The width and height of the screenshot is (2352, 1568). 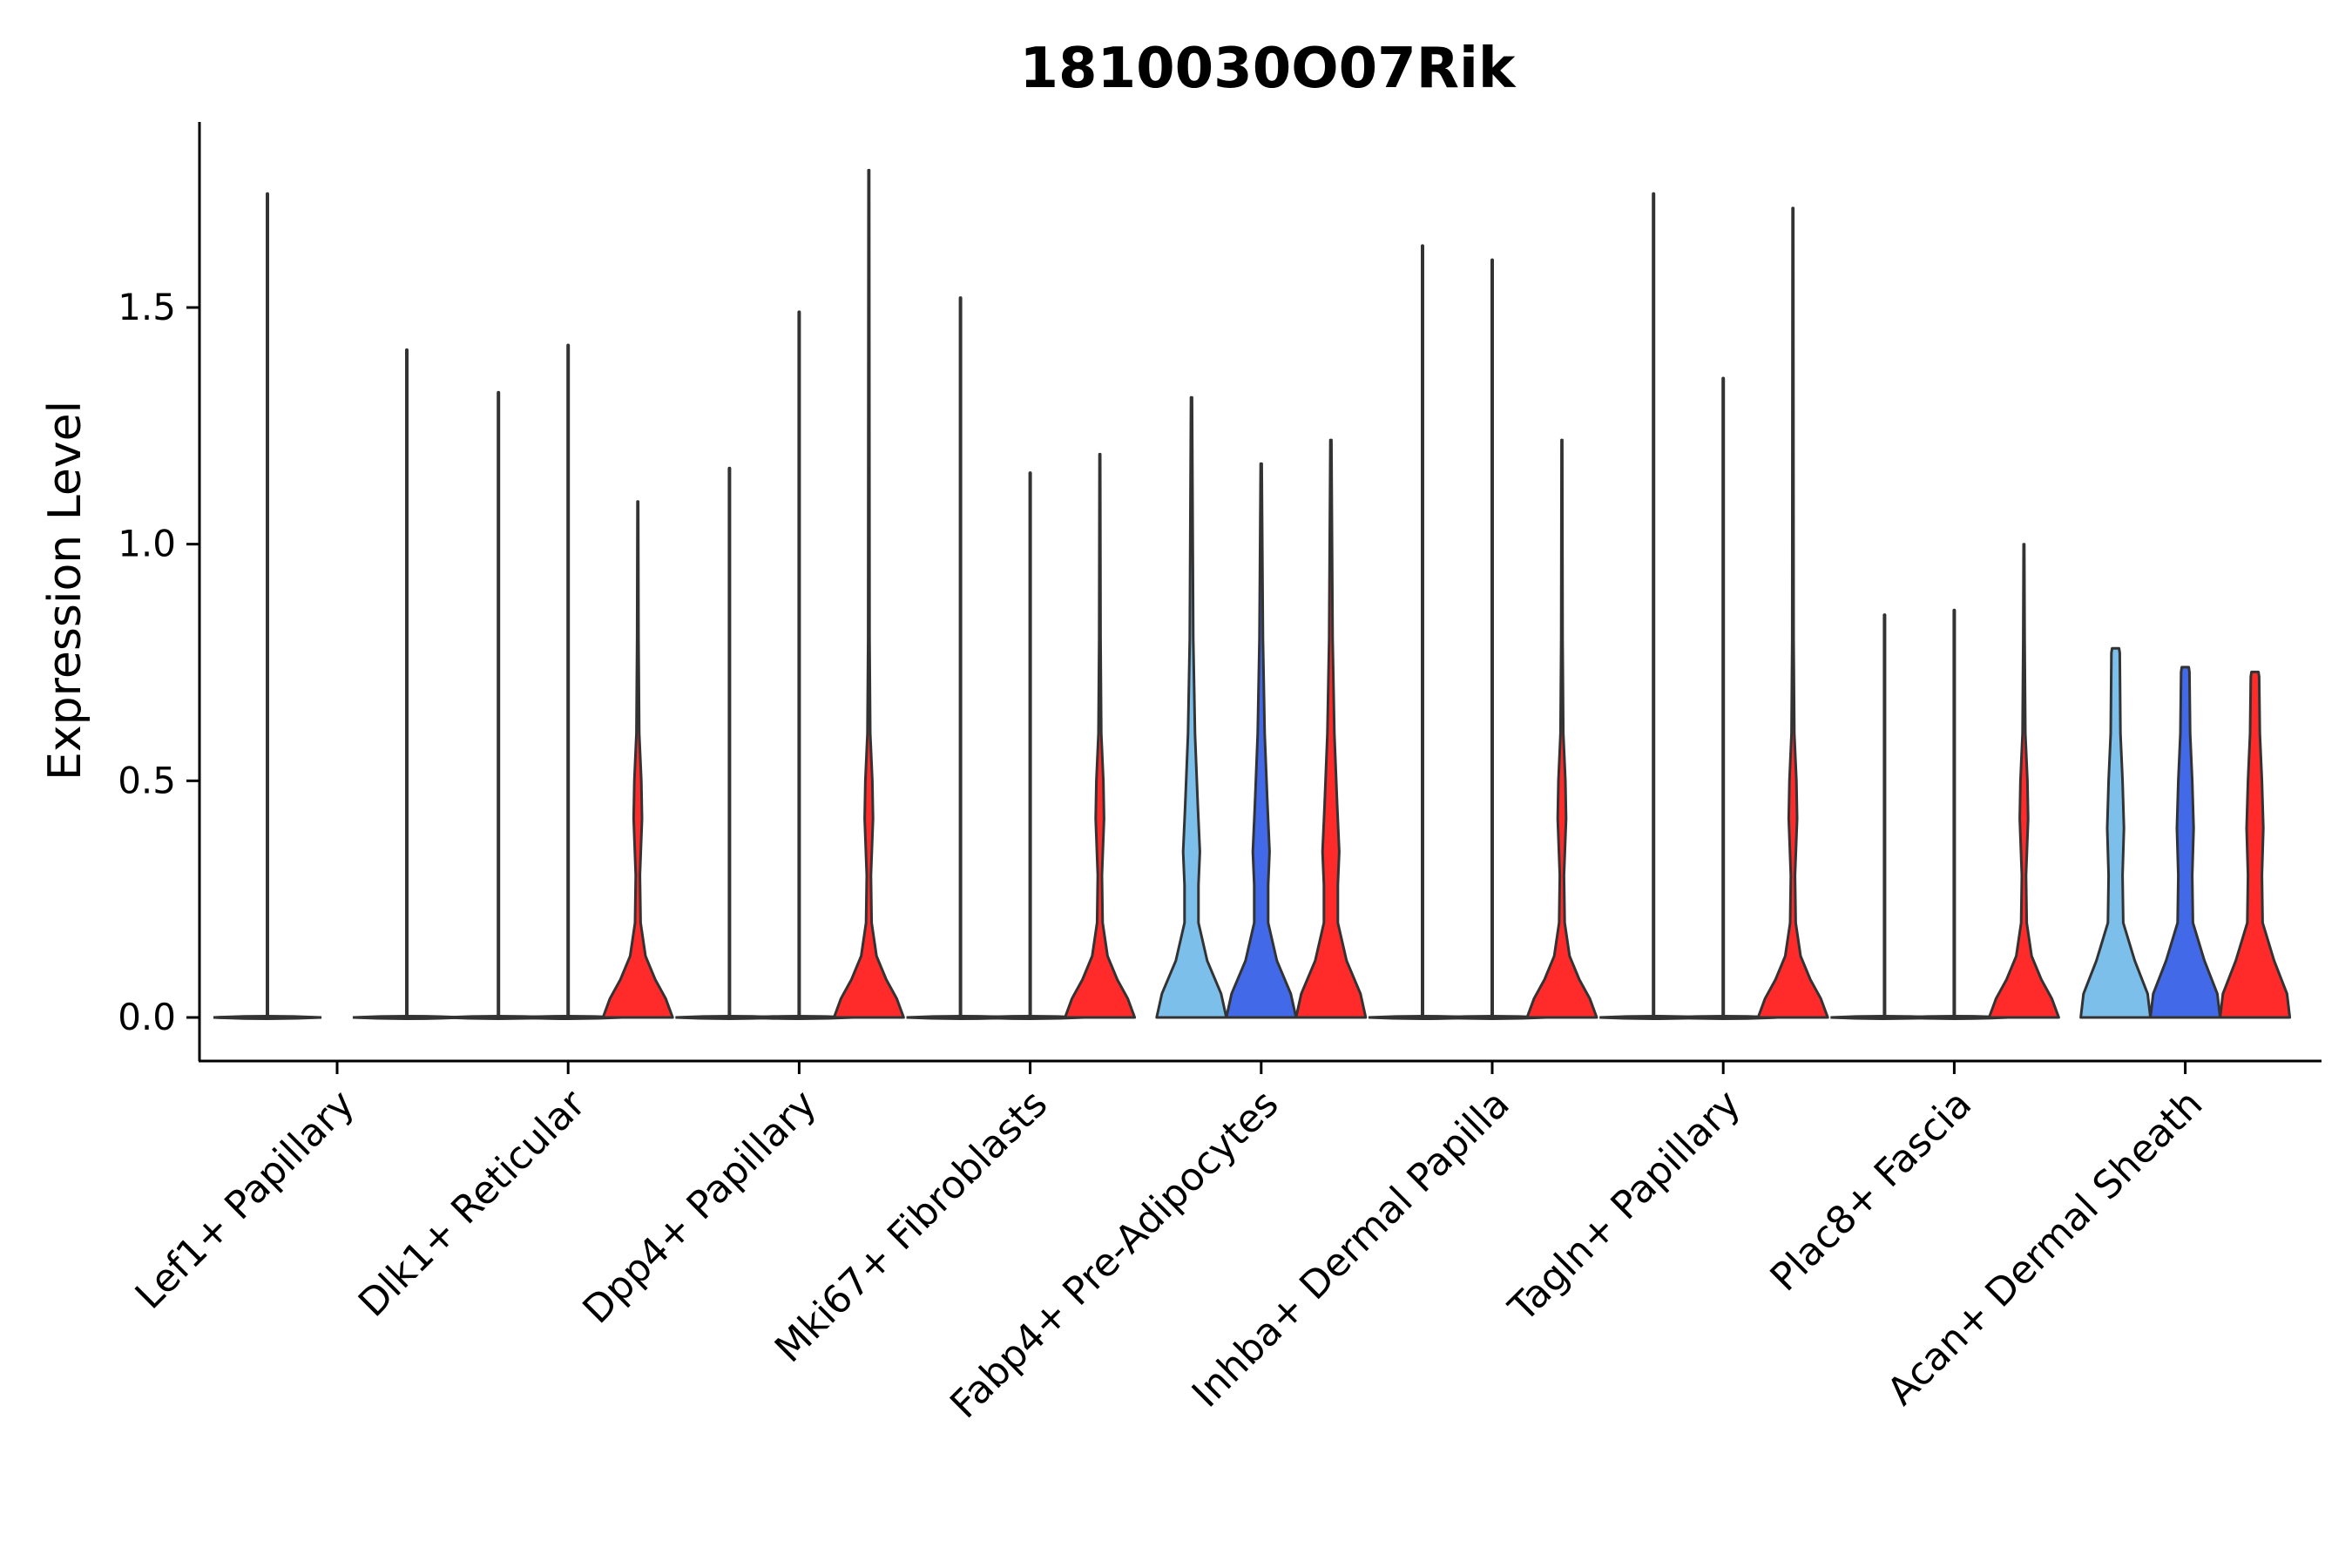 I want to click on y-tick-label: 1.5, so click(x=147, y=307).